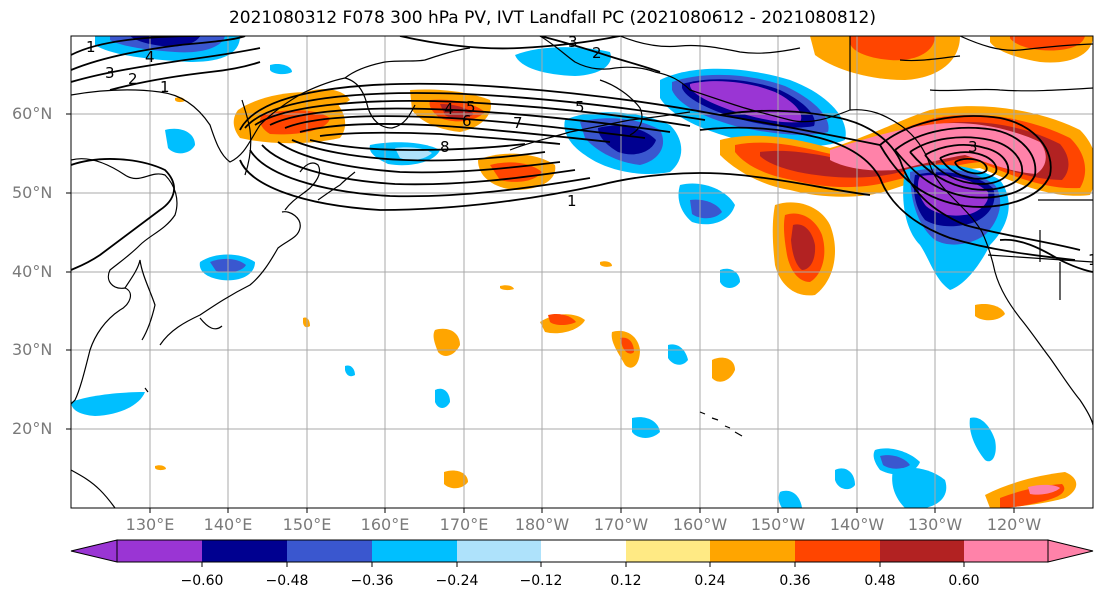 This screenshot has width=1105, height=601. Describe the element at coordinates (372, 581) in the screenshot. I see `colorbar-tick-label: −0.36` at that location.